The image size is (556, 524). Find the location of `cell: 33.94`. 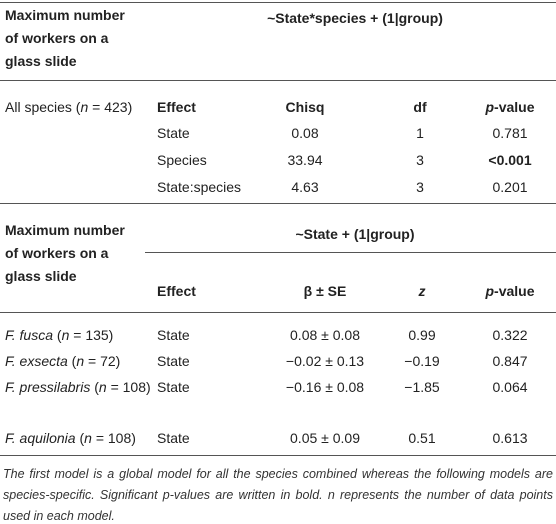

cell: 33.94 is located at coordinates (305, 160).